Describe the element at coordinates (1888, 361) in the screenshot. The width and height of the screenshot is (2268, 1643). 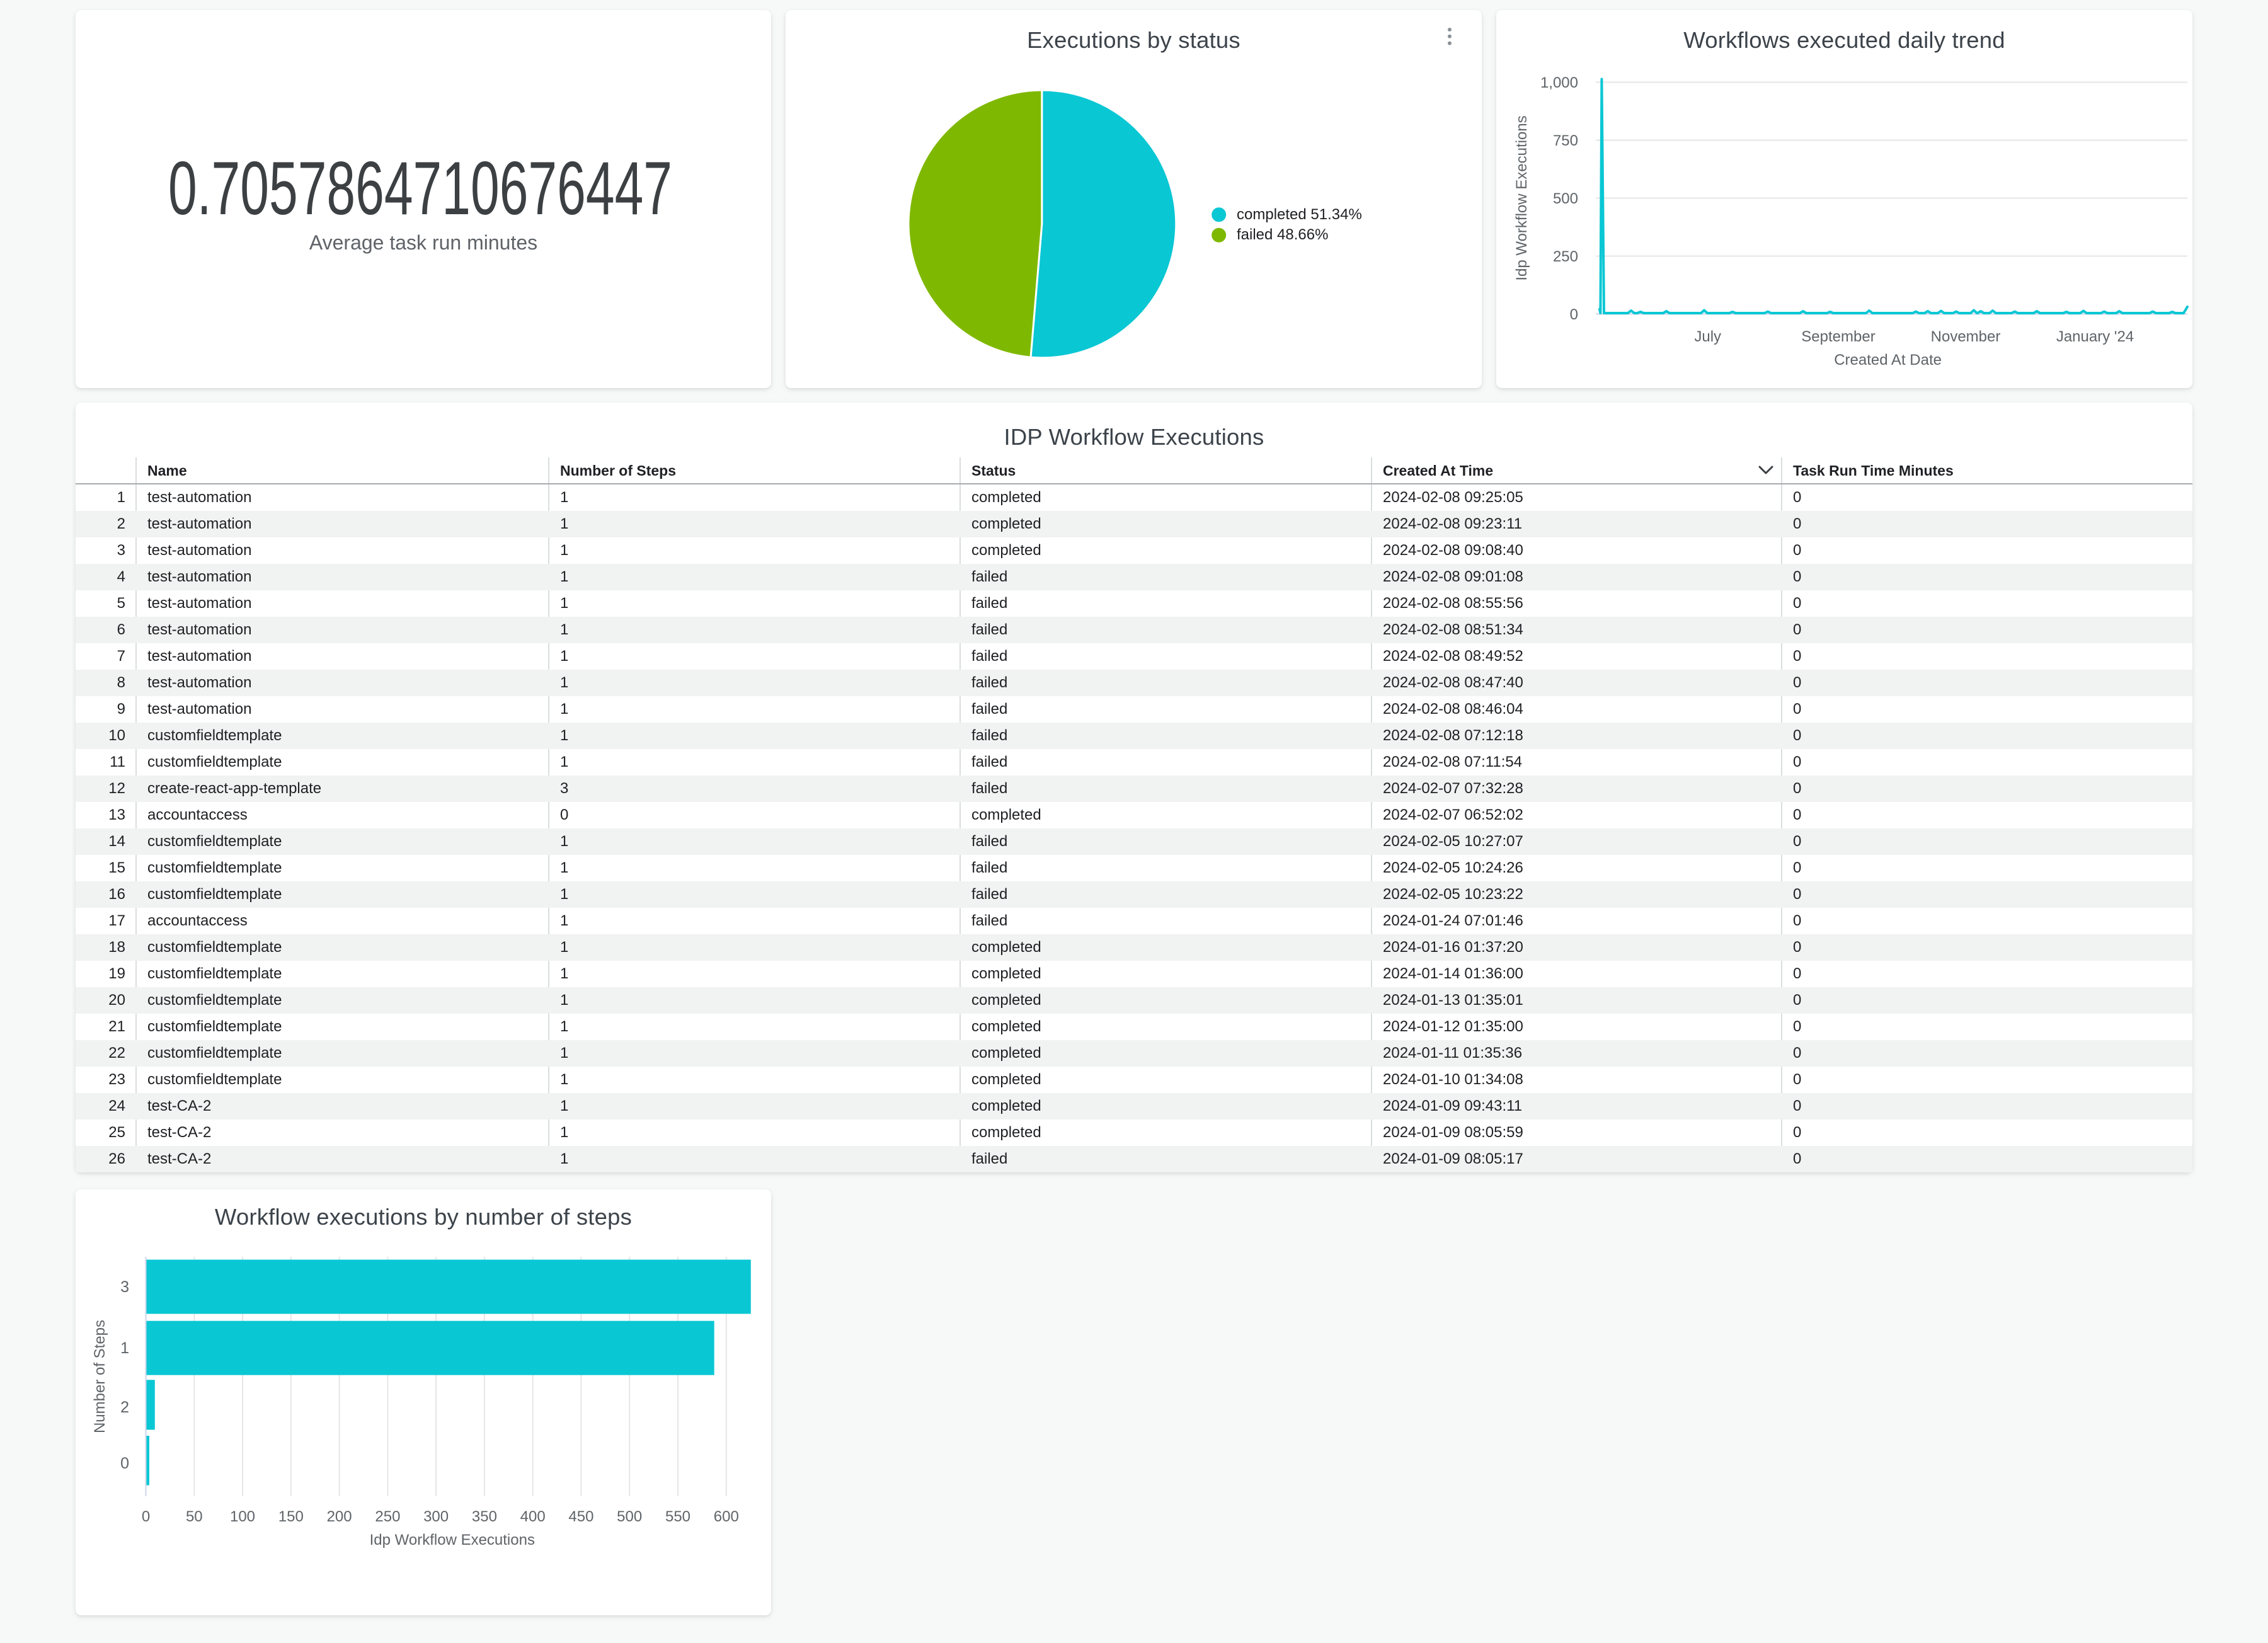
I see `svg-text: Created At Date` at that location.